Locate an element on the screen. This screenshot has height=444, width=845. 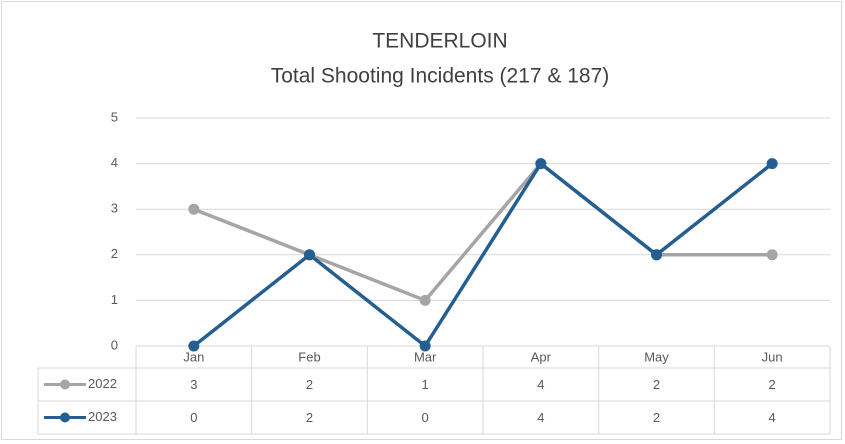
table-value: 1 is located at coordinates (425, 384).